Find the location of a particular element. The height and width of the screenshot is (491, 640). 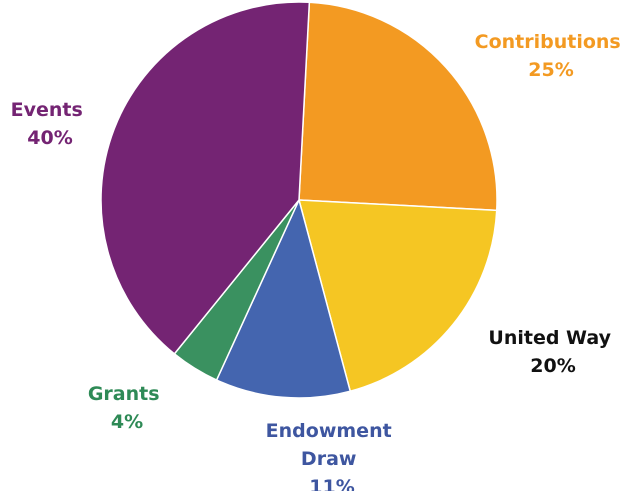

slice-label-united-way: United Way 20% is located at coordinates (552, 352).